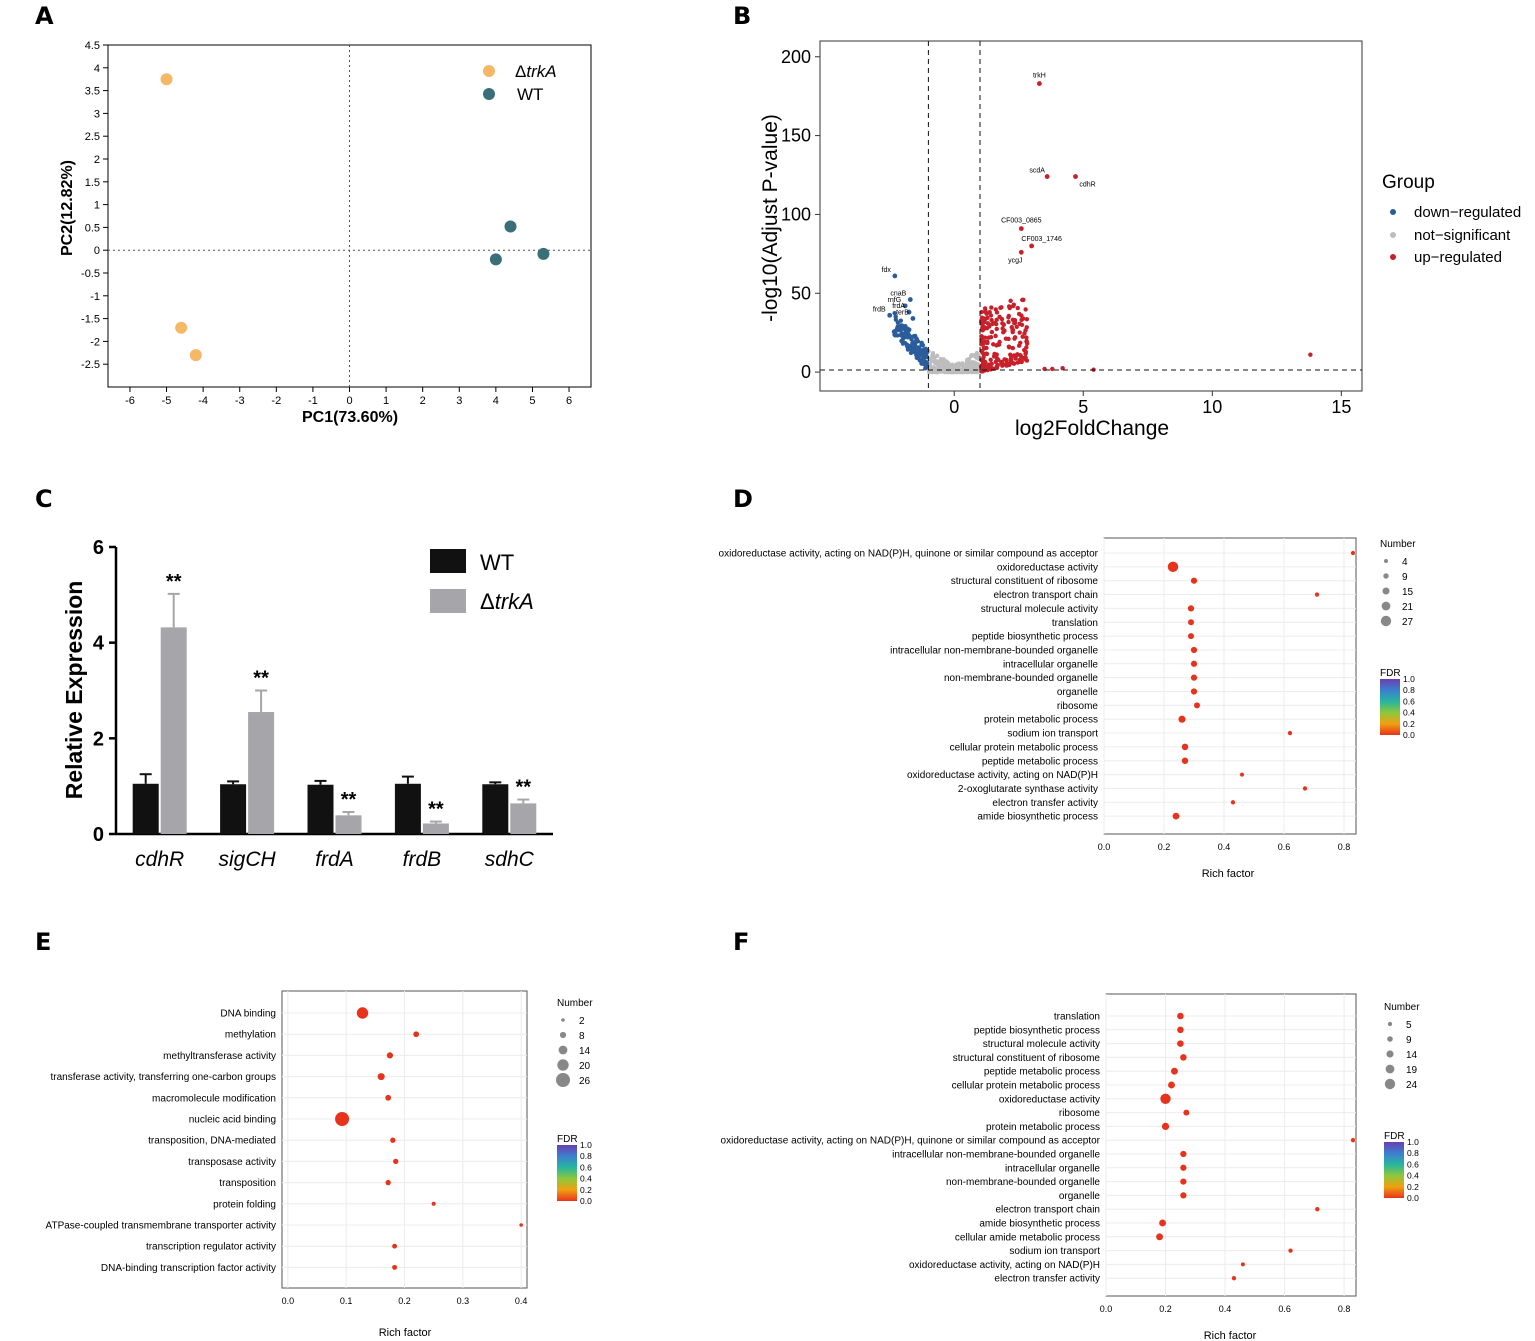 The height and width of the screenshot is (1341, 1535). Describe the element at coordinates (1039, 1224) in the screenshot. I see `term-label: amide biosynthetic process` at that location.